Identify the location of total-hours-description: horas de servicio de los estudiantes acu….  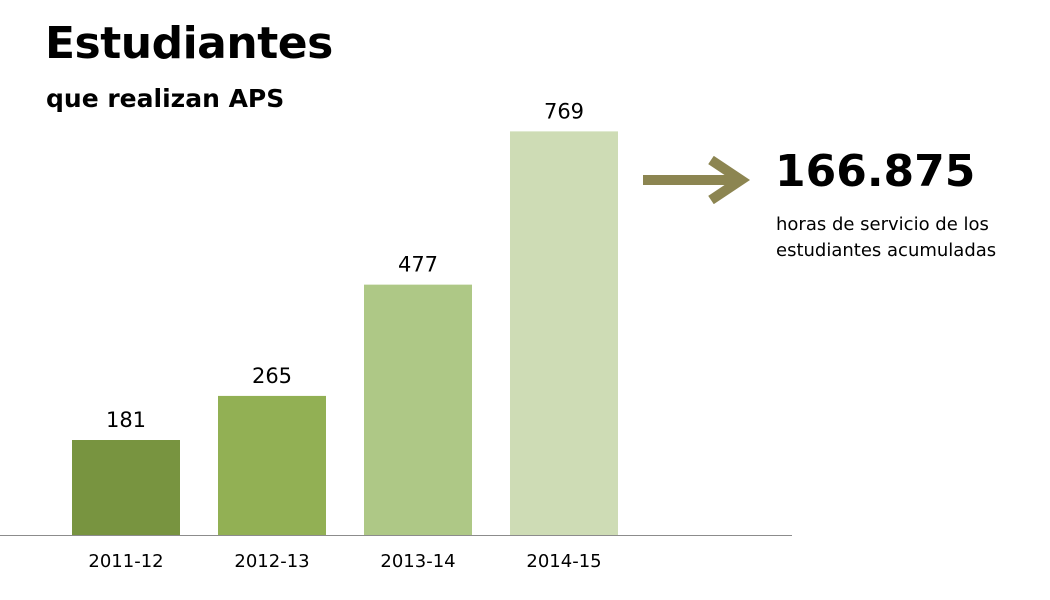
(886, 237).